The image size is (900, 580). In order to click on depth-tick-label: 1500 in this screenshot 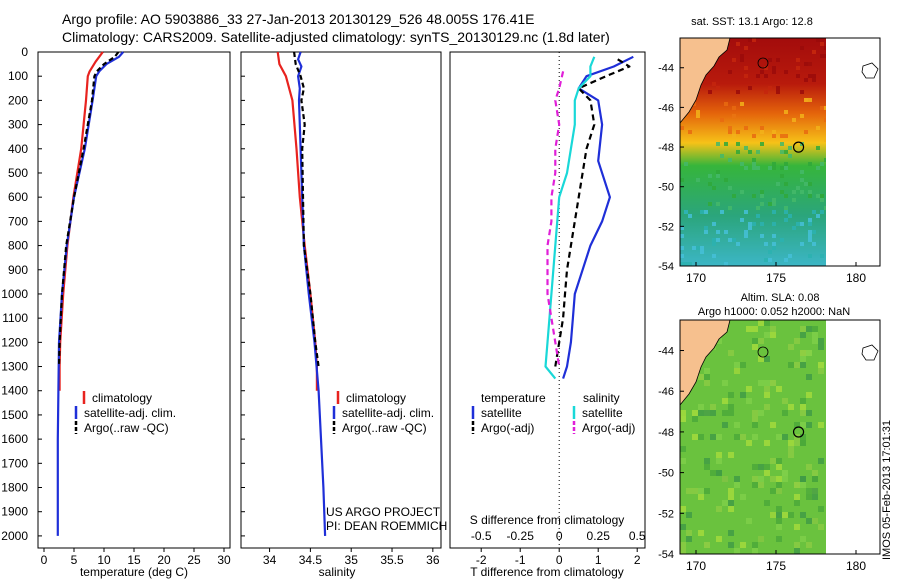, I will do `click(14, 415)`.